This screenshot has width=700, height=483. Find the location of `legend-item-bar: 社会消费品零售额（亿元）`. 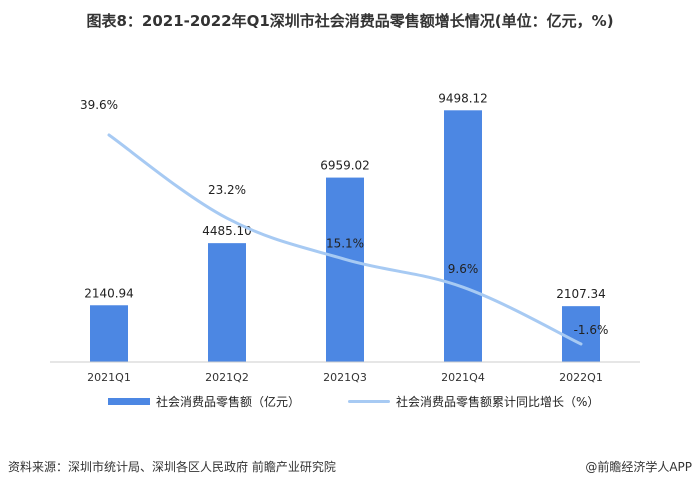

legend-item-bar: 社会消费品零售额（亿元） is located at coordinates (204, 401).